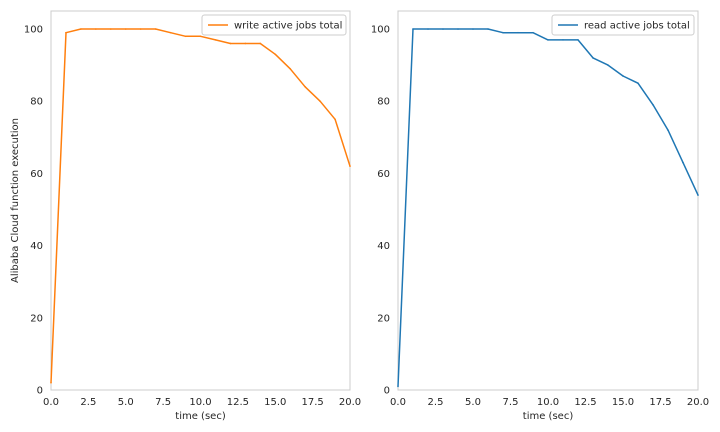 This screenshot has height=432, width=720. Describe the element at coordinates (288, 26) in the screenshot. I see `legend-label: write active jobs total` at that location.